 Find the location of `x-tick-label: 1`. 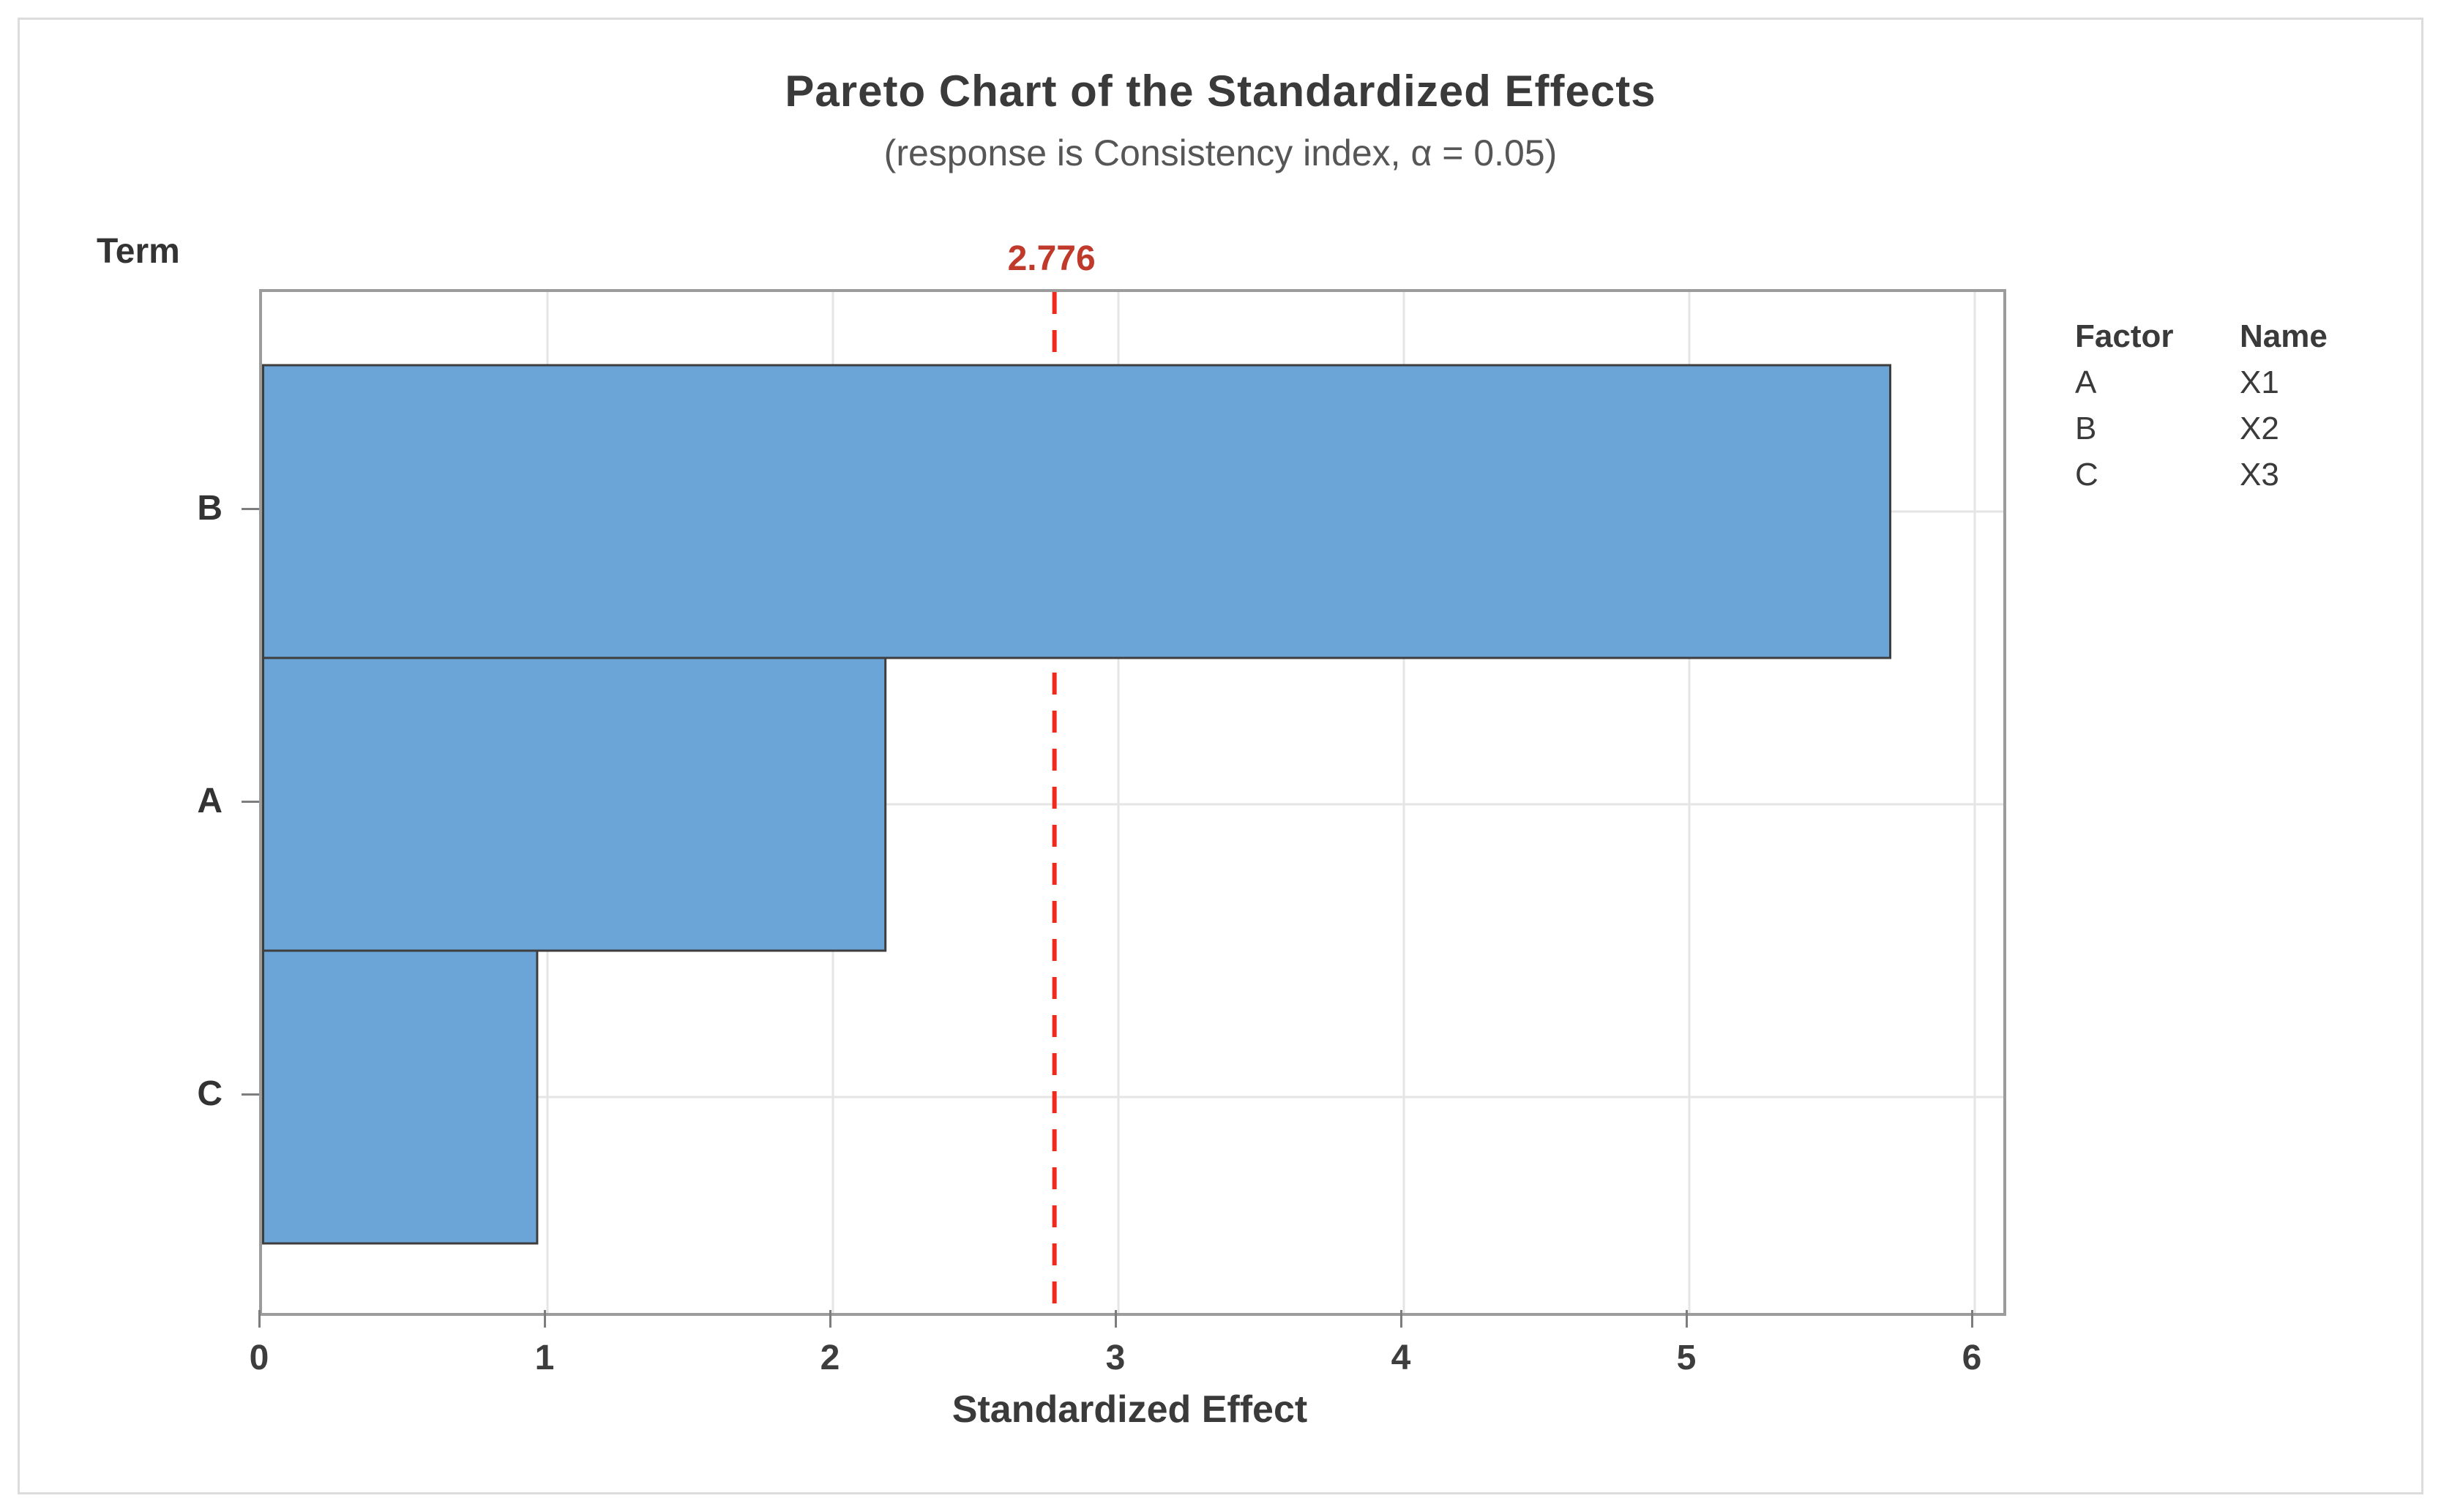

x-tick-label: 1 is located at coordinates (544, 1358).